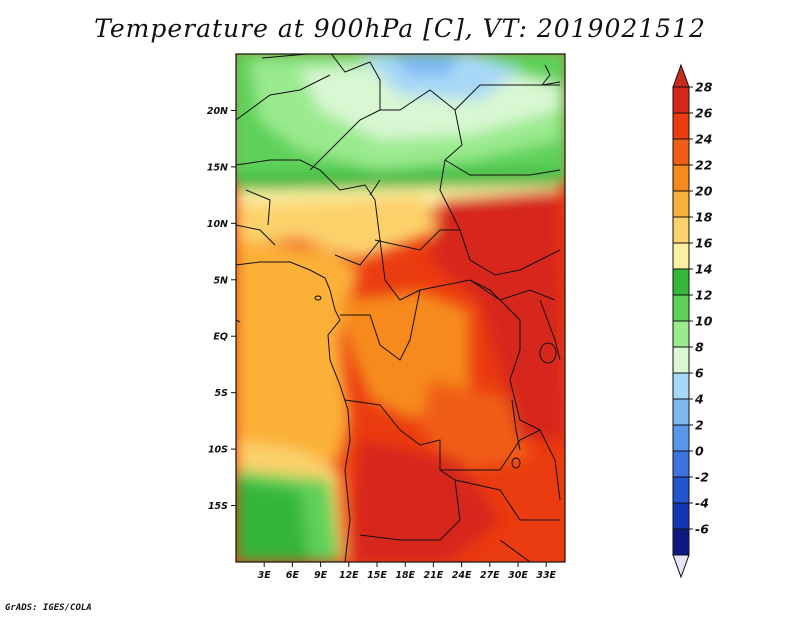 The image size is (800, 618). Describe the element at coordinates (440, 77) in the screenshot. I see `temp-region-lightblue` at that location.